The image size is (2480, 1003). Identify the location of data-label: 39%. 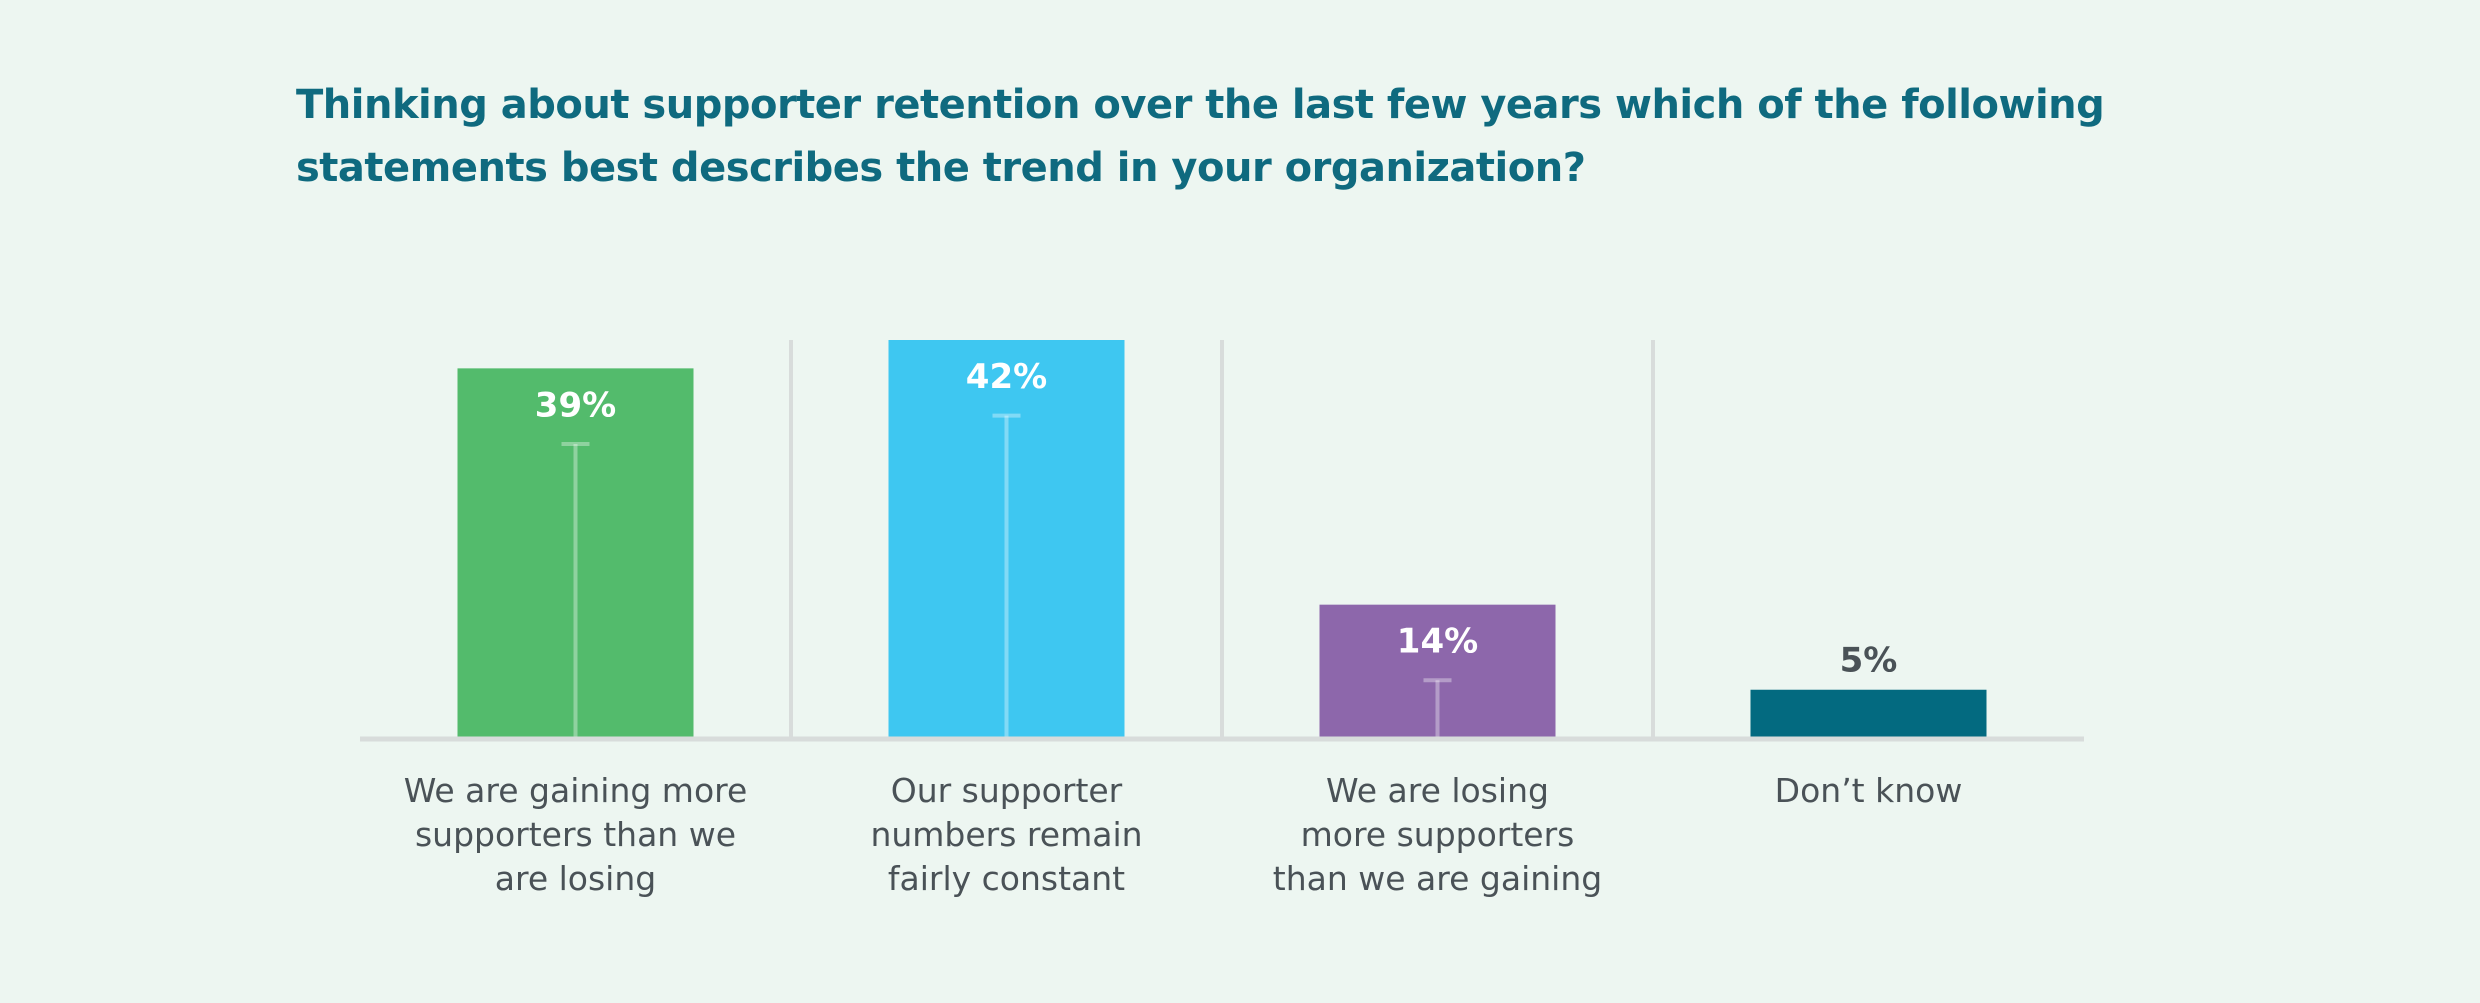
(575, 405).